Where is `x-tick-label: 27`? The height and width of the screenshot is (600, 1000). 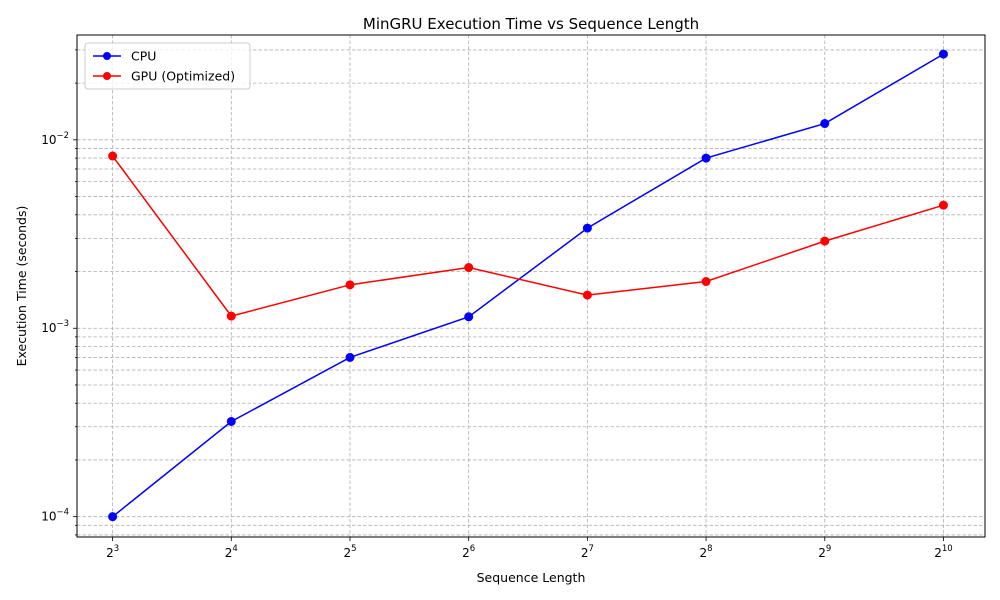
x-tick-label: 27 is located at coordinates (587, 552).